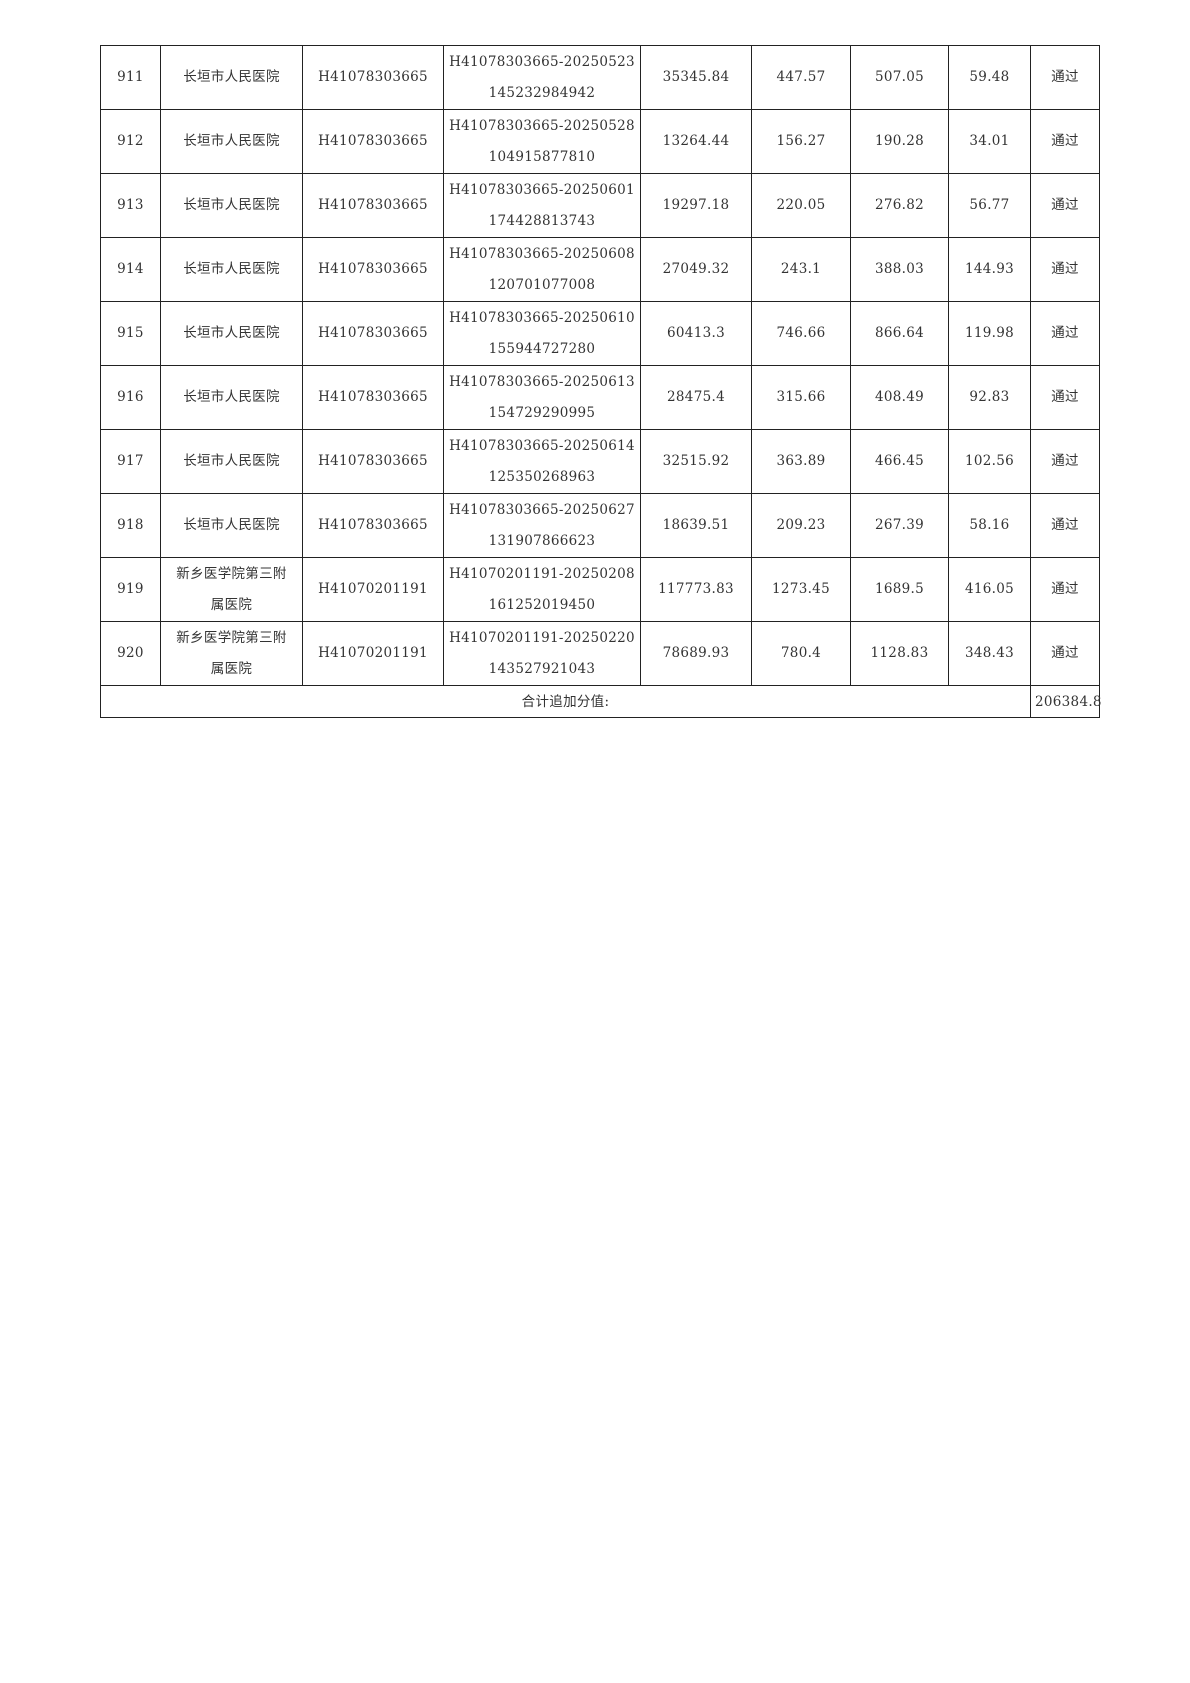  I want to click on cell-no: 915, so click(130, 333).